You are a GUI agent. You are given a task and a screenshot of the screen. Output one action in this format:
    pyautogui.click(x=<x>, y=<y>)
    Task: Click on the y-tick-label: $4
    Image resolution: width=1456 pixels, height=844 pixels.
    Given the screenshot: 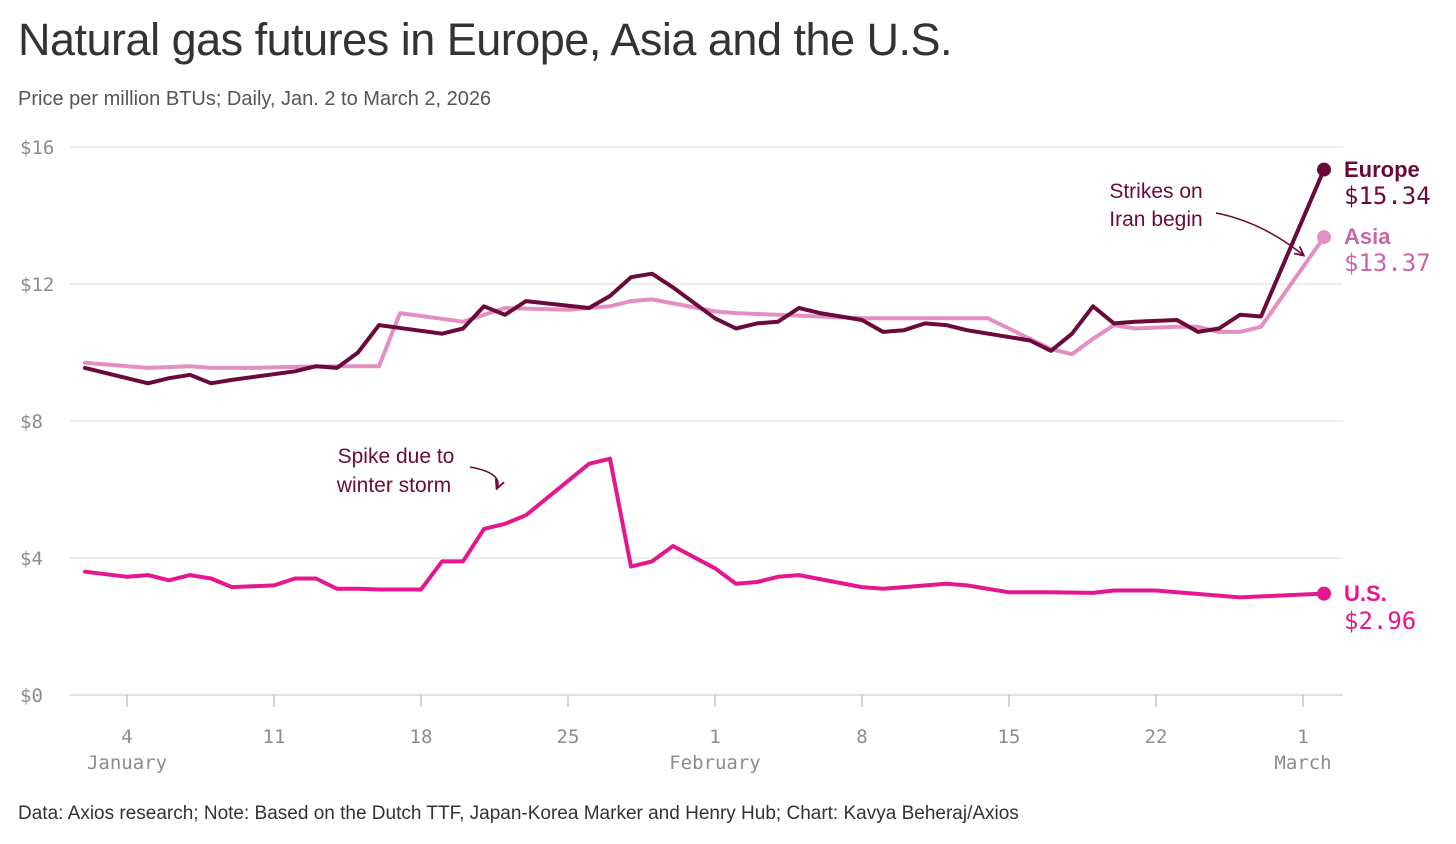 What is the action you would take?
    pyautogui.click(x=31, y=559)
    